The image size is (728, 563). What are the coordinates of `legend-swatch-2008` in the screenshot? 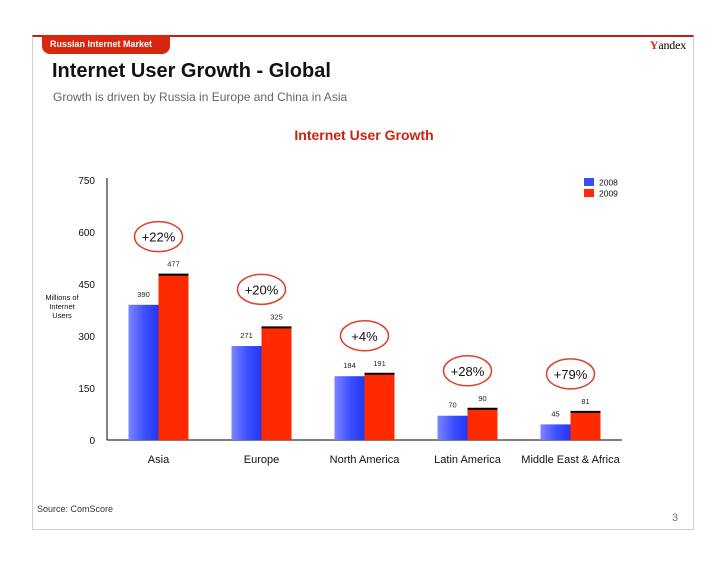 It's located at (589, 182).